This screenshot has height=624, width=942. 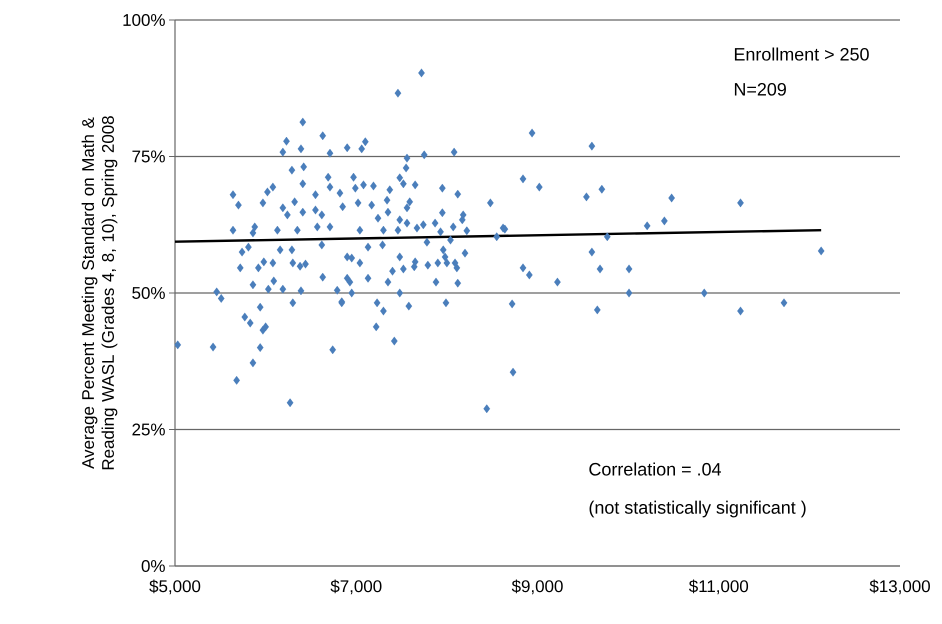 What do you see at coordinates (801, 54) in the screenshot?
I see `annotation: Enrollment > 250` at bounding box center [801, 54].